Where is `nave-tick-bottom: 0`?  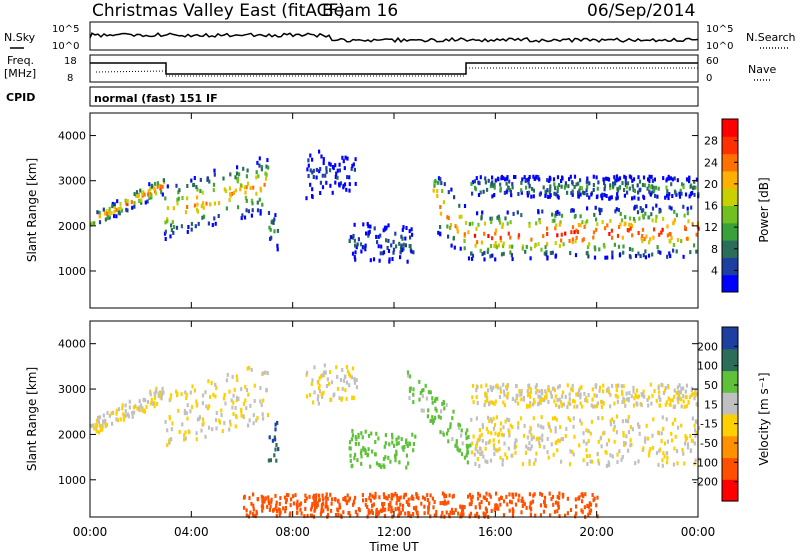
nave-tick-bottom: 0 is located at coordinates (709, 78).